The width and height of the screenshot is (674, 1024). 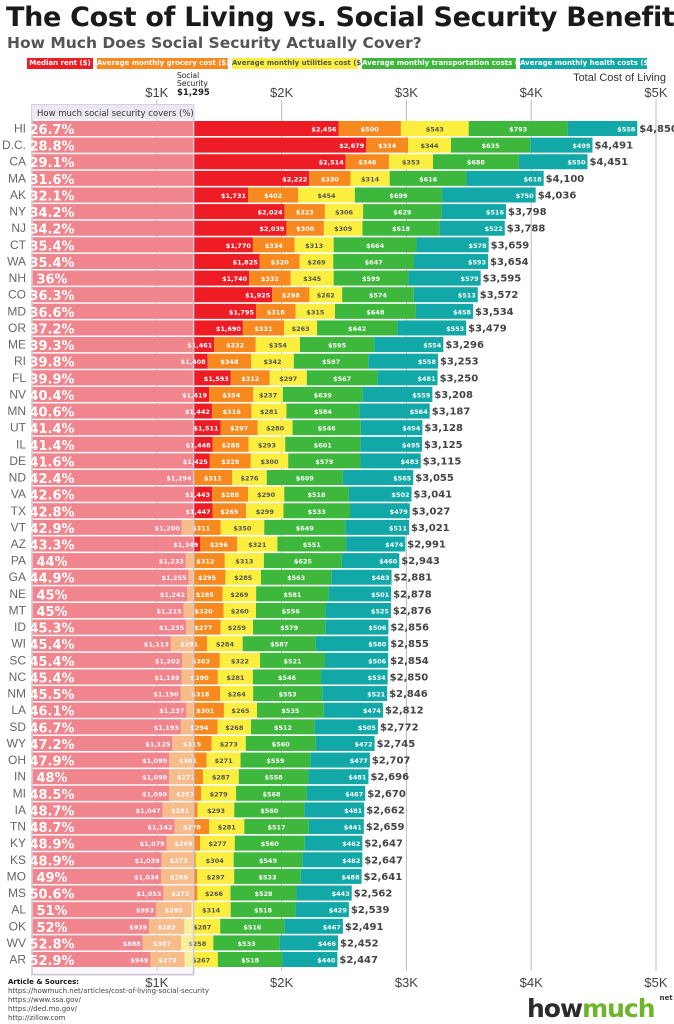 I want to click on legend-health: Average monthly health costs ($), so click(x=586, y=63).